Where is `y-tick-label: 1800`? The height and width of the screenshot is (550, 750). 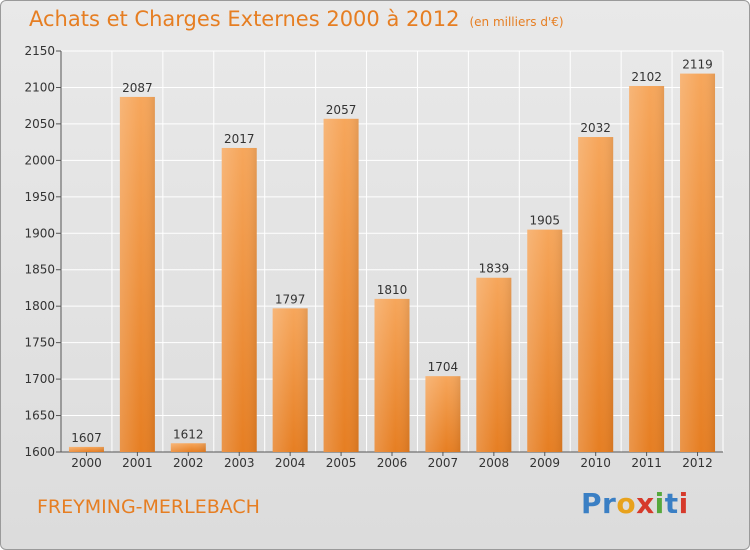 y-tick-label: 1800 is located at coordinates (39, 306).